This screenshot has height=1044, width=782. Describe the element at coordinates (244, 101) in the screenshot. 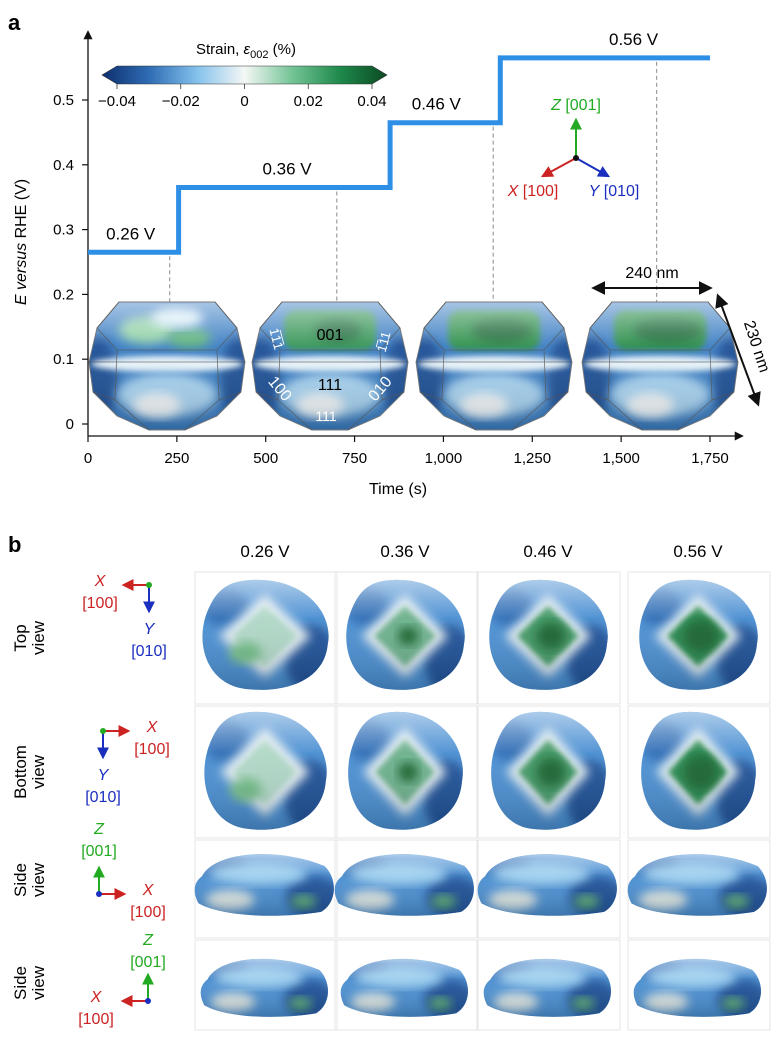

I see `colorbar-tick-label: 0` at that location.